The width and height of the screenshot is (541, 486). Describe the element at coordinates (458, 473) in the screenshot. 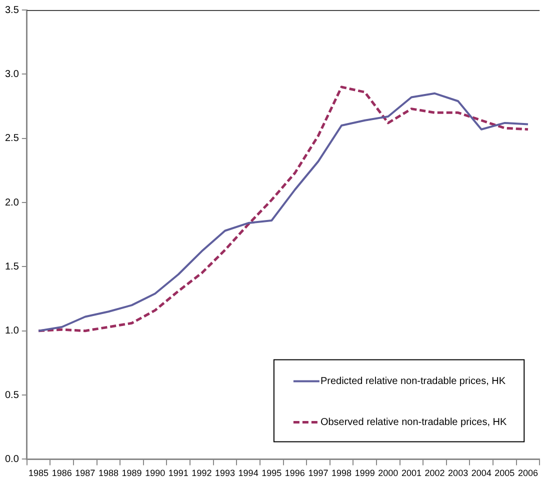

I see `x-tick-label: 2003` at that location.